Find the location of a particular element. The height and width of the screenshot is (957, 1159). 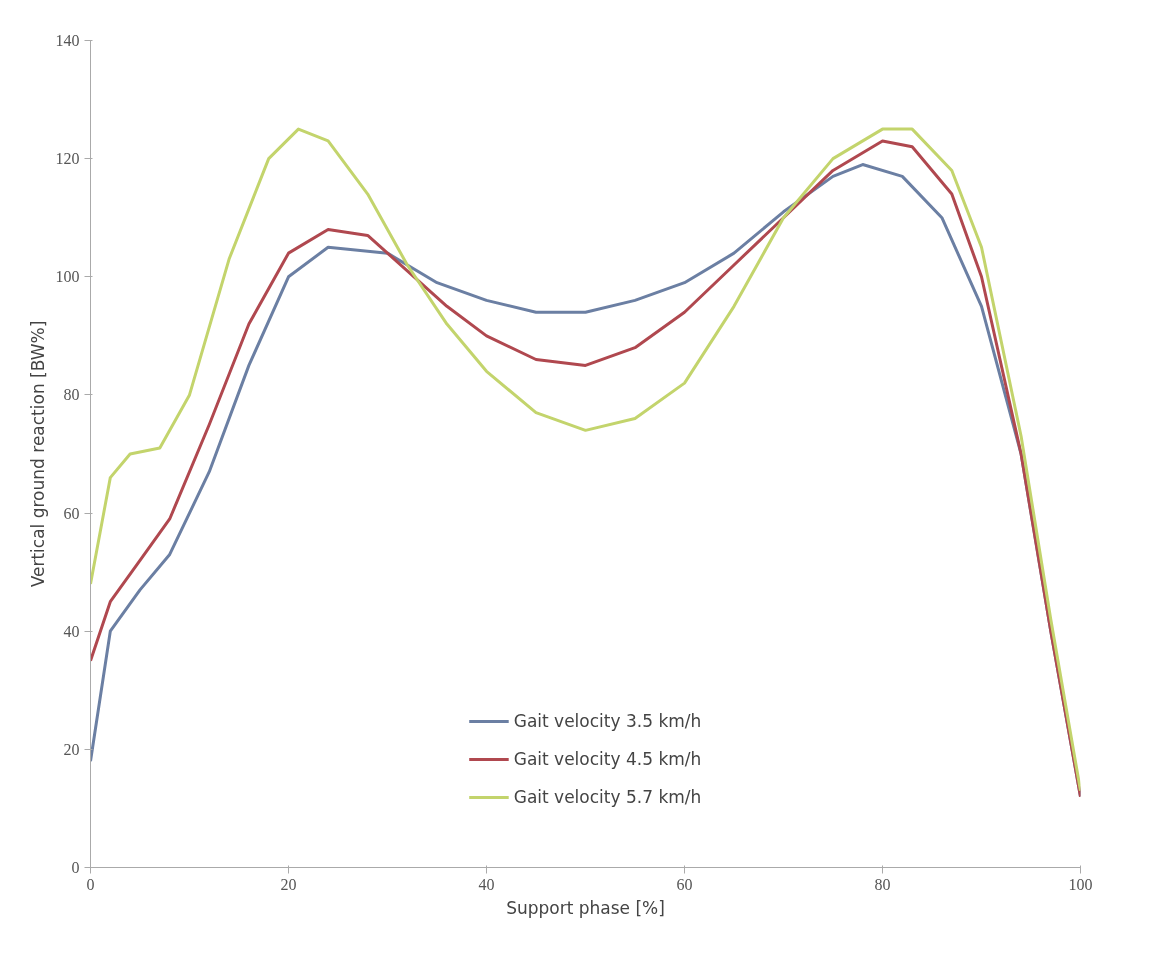

y-tick-label: 80 is located at coordinates (71, 395).